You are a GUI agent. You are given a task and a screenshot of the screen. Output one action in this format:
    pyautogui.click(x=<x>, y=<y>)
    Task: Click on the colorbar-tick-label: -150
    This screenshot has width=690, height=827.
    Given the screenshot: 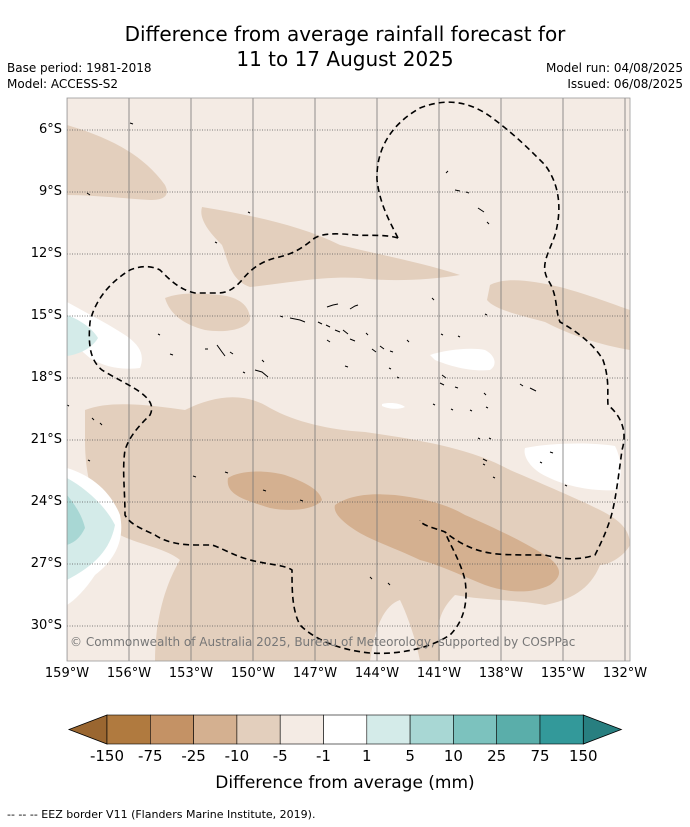 What is the action you would take?
    pyautogui.click(x=107, y=756)
    